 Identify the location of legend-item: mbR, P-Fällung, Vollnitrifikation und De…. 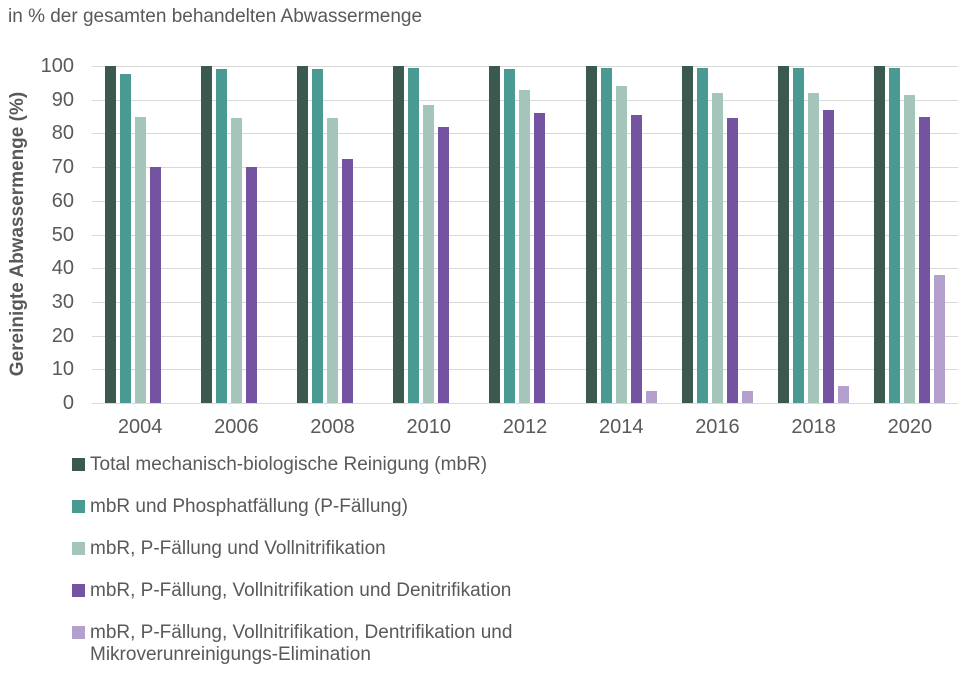
(320, 591).